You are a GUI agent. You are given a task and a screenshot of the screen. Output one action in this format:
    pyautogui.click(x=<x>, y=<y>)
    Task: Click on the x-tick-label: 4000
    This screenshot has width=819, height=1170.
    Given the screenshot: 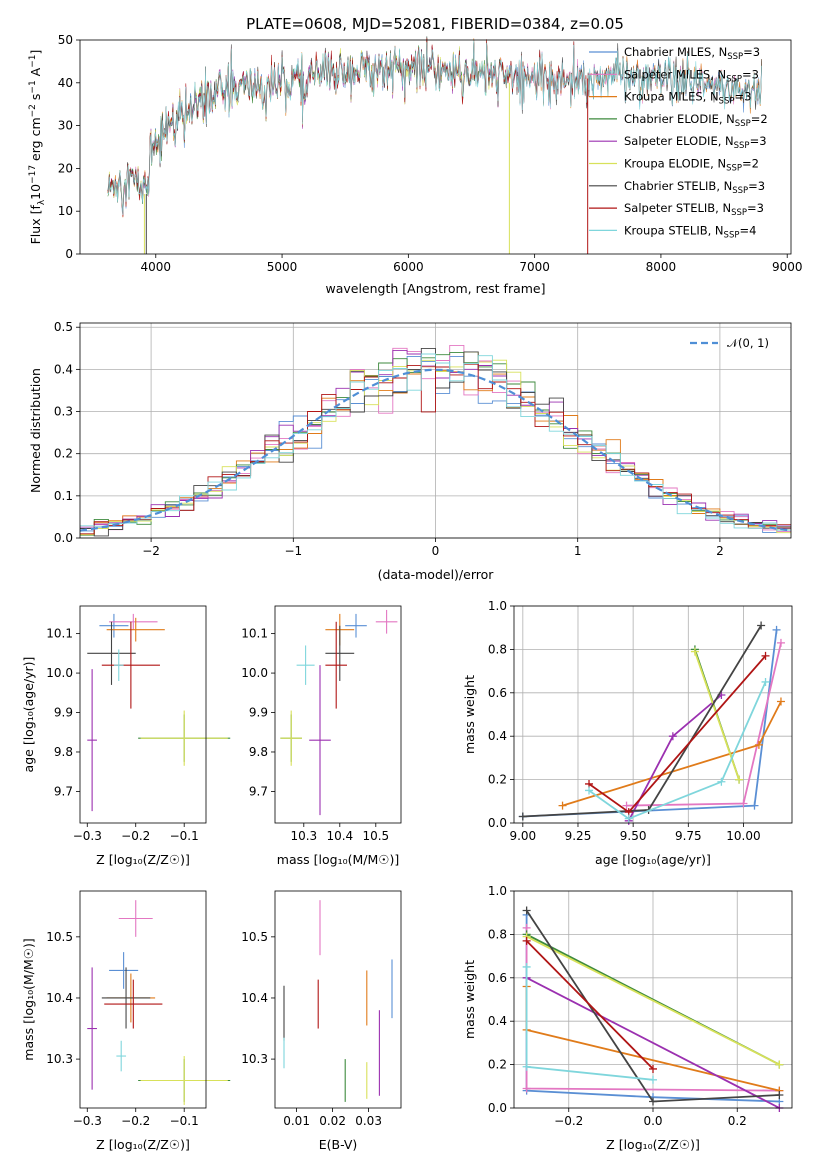 What is the action you would take?
    pyautogui.click(x=155, y=267)
    